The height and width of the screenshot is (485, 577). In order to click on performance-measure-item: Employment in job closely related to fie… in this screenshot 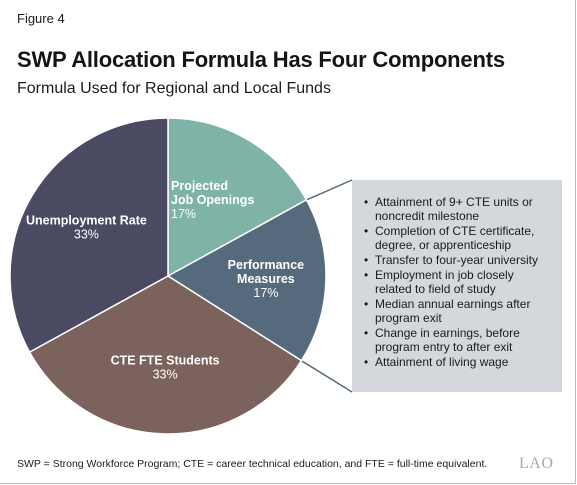, I will do `click(458, 282)`.